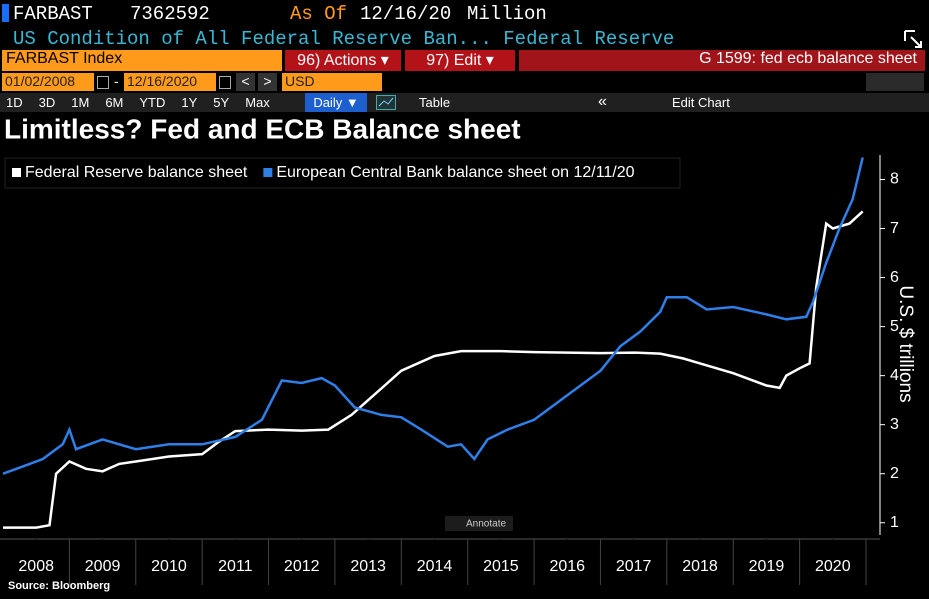  What do you see at coordinates (464, 13) in the screenshot?
I see `header-row: FARBAST 7362592 As Of 12/16/20 Million` at bounding box center [464, 13].